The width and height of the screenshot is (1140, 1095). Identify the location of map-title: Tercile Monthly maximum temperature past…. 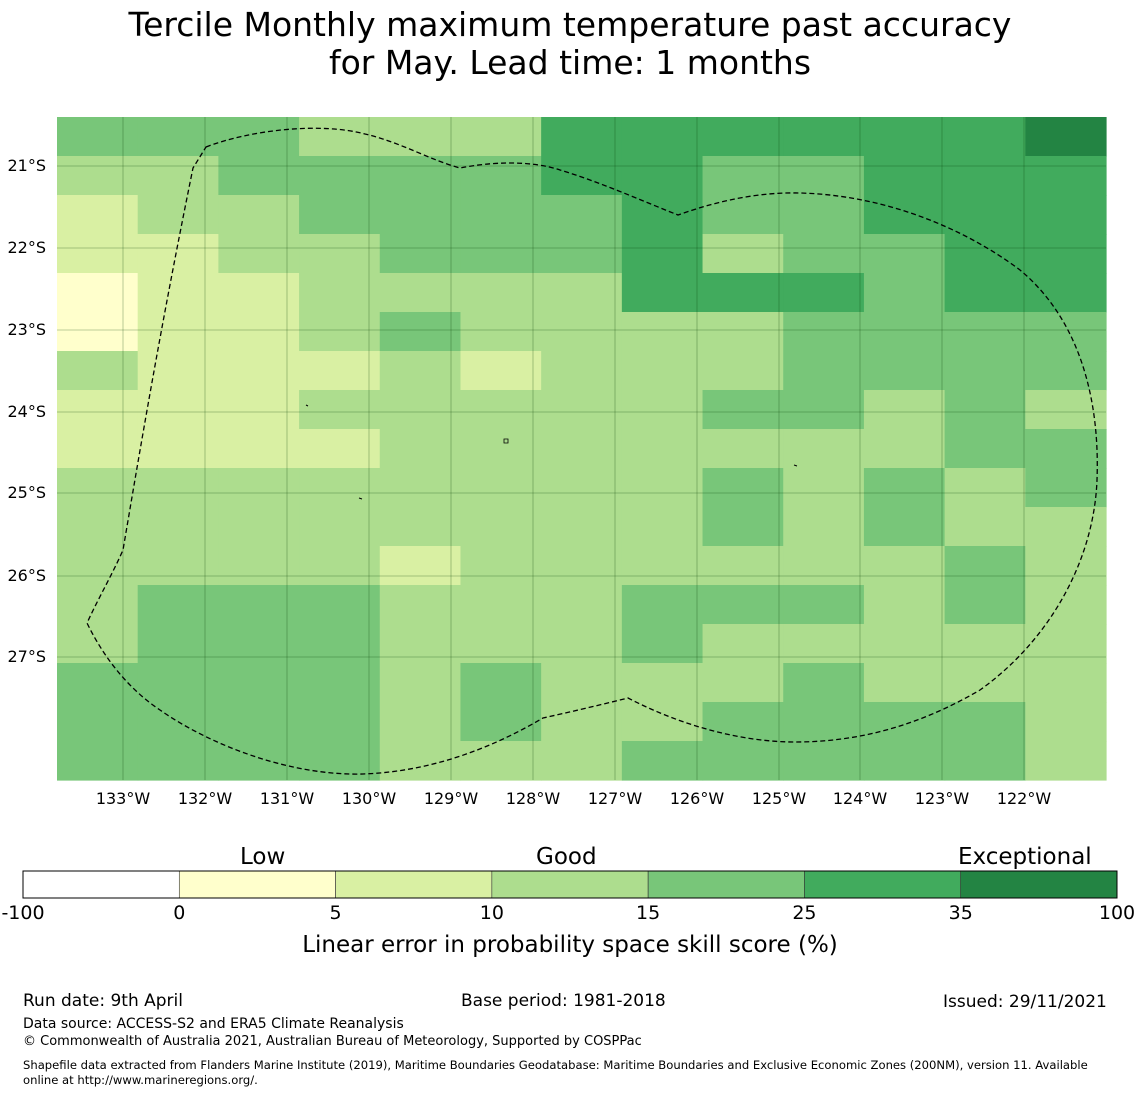
(570, 44).